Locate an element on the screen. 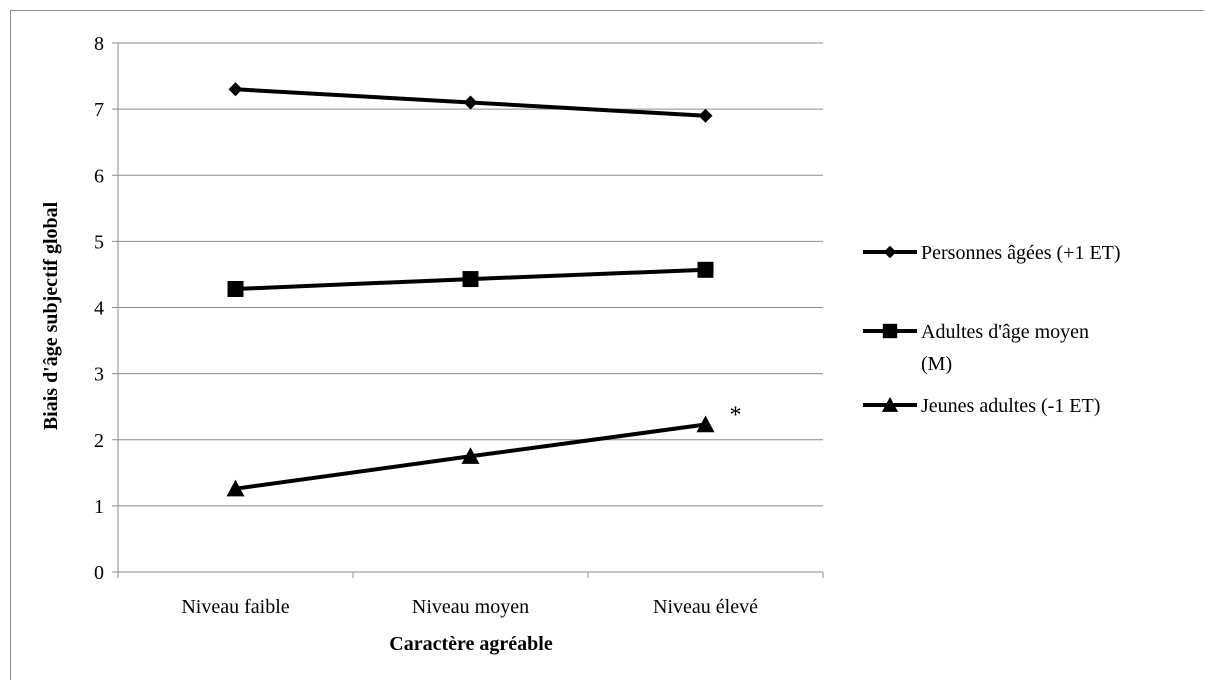 The image size is (1206, 682). y-tick-label: 3 is located at coordinates (99, 375).